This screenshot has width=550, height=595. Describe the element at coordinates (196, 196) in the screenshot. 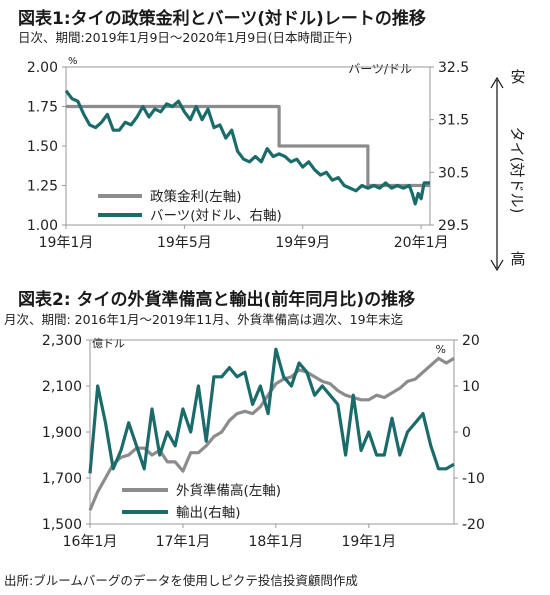

I see `legend-label-policy-rate: 政策金利(左軸)` at that location.